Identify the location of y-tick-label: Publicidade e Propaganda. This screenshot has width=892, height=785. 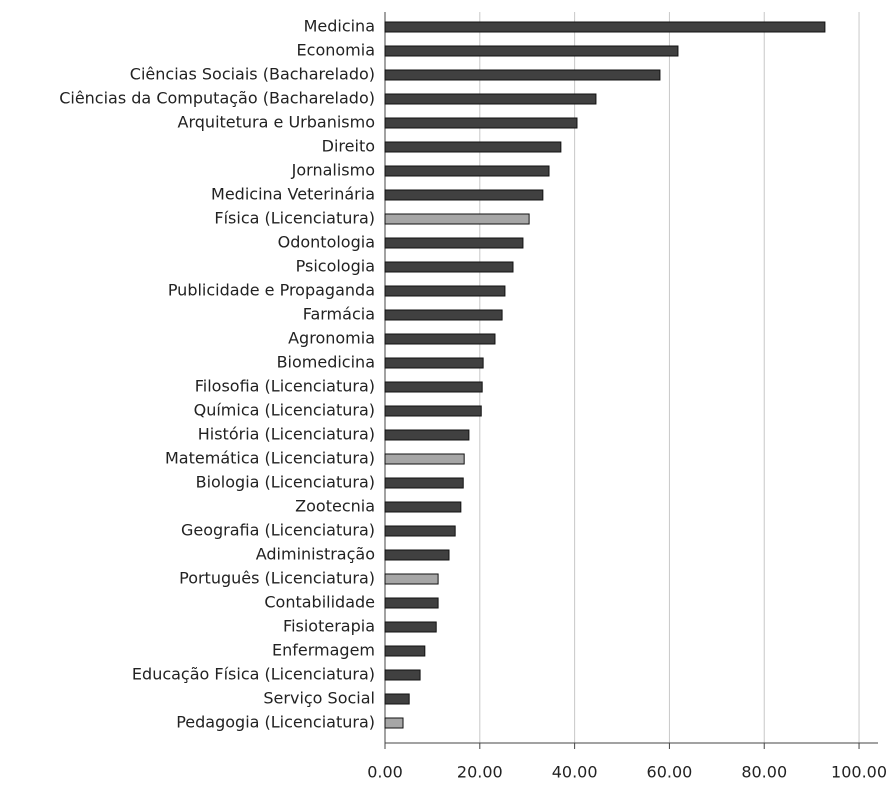
(271, 290).